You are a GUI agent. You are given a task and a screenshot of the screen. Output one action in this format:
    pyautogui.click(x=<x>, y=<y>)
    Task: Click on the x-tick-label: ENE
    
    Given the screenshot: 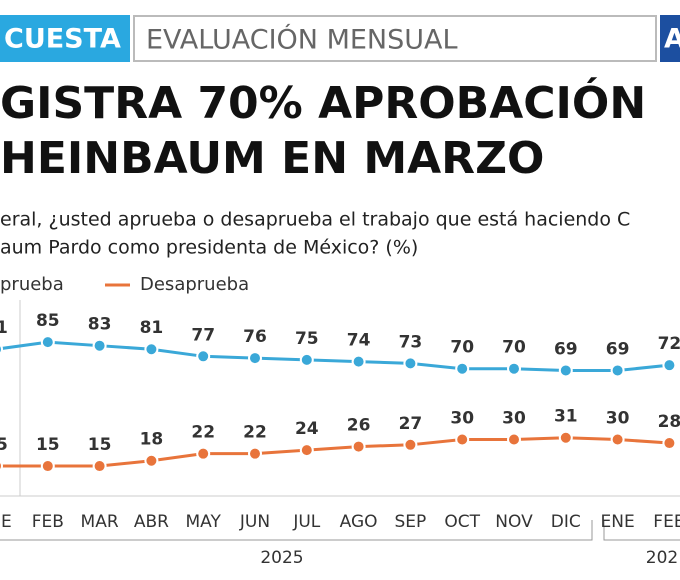 What is the action you would take?
    pyautogui.click(x=617, y=522)
    